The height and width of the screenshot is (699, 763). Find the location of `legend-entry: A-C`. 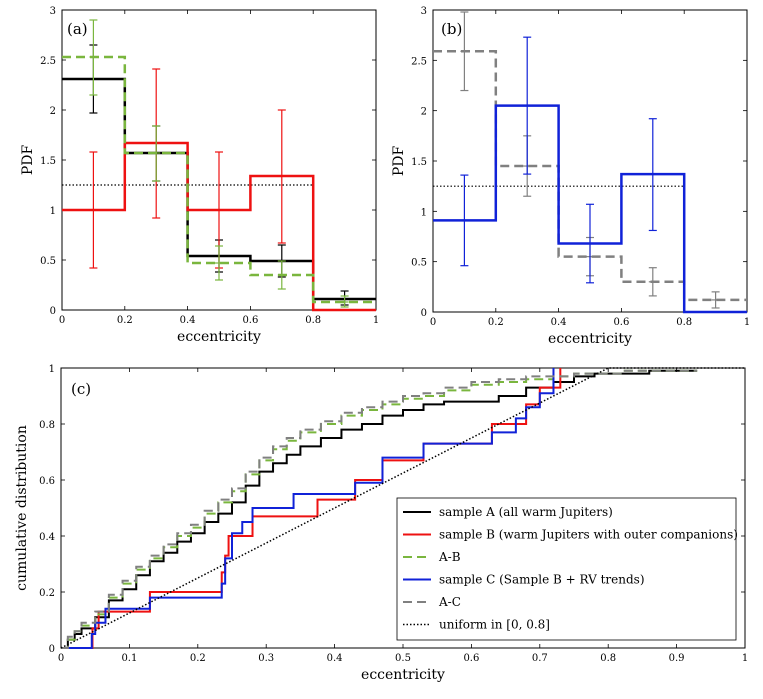

legend-entry: A-C is located at coordinates (449, 602).